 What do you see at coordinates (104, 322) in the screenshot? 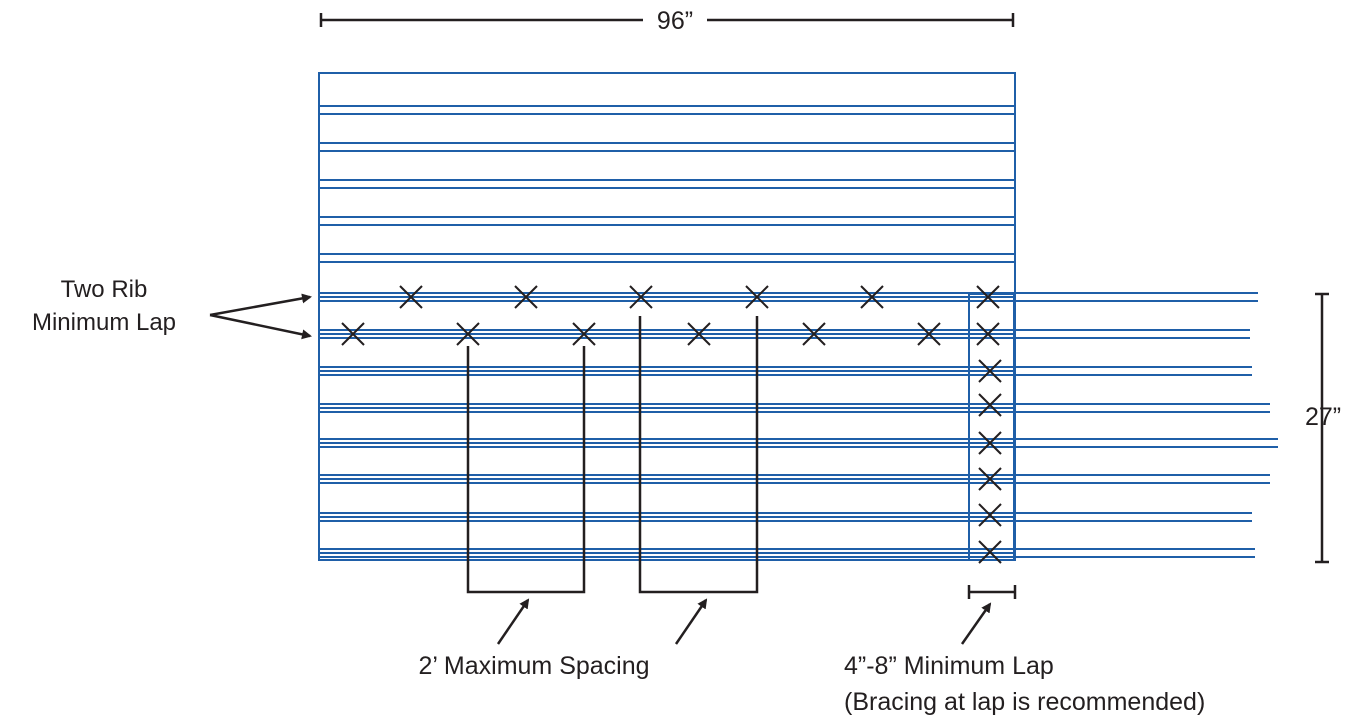
I see `rib-lap-label-line2: Minimum Lap` at bounding box center [104, 322].